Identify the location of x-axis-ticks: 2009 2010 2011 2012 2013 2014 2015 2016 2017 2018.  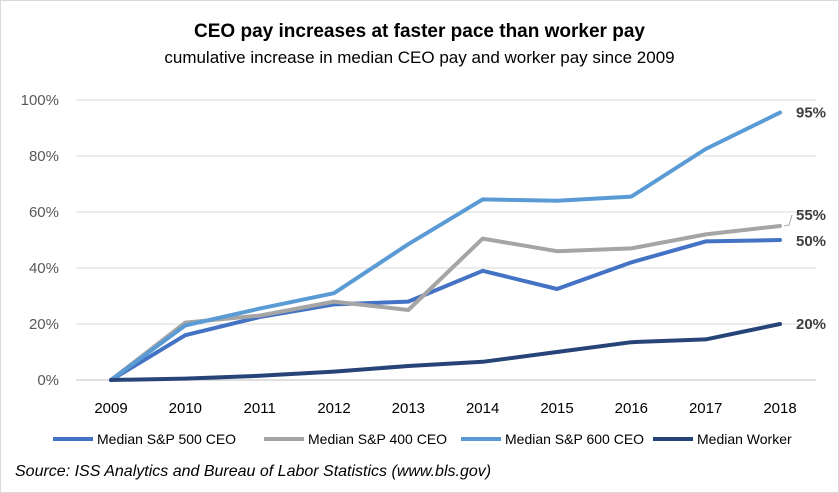
(445, 408).